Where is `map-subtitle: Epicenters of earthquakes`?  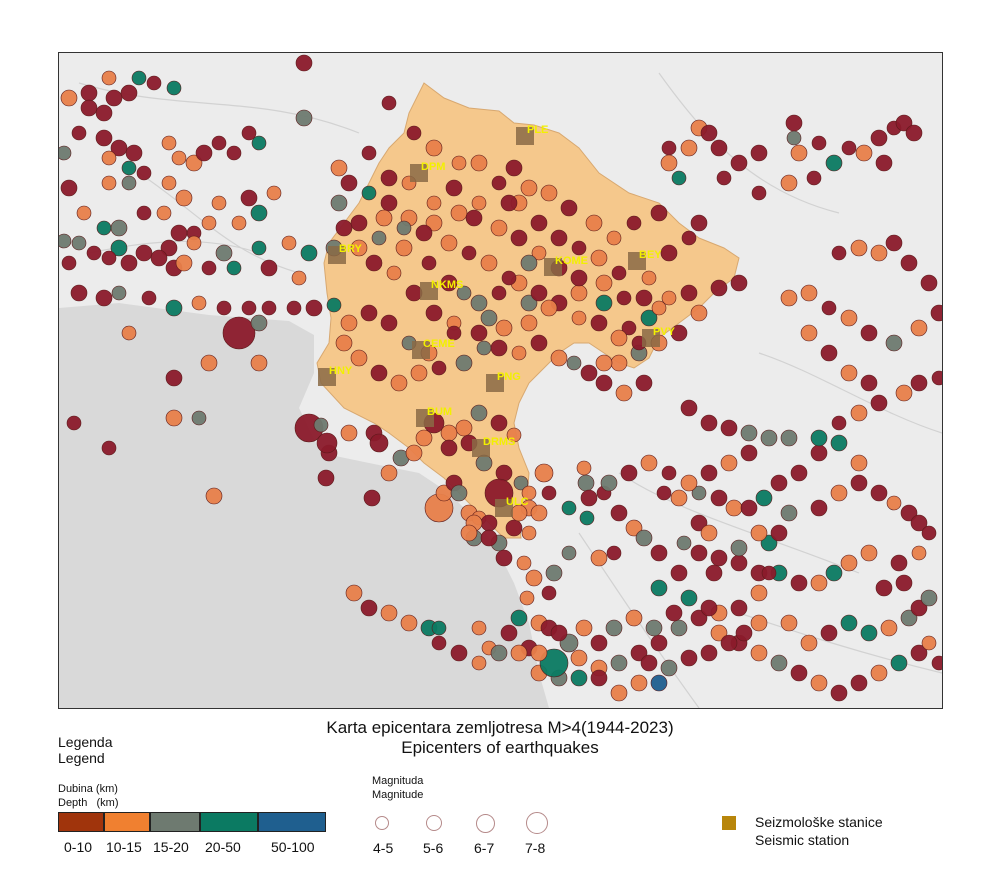 map-subtitle: Epicenters of earthquakes is located at coordinates (500, 747).